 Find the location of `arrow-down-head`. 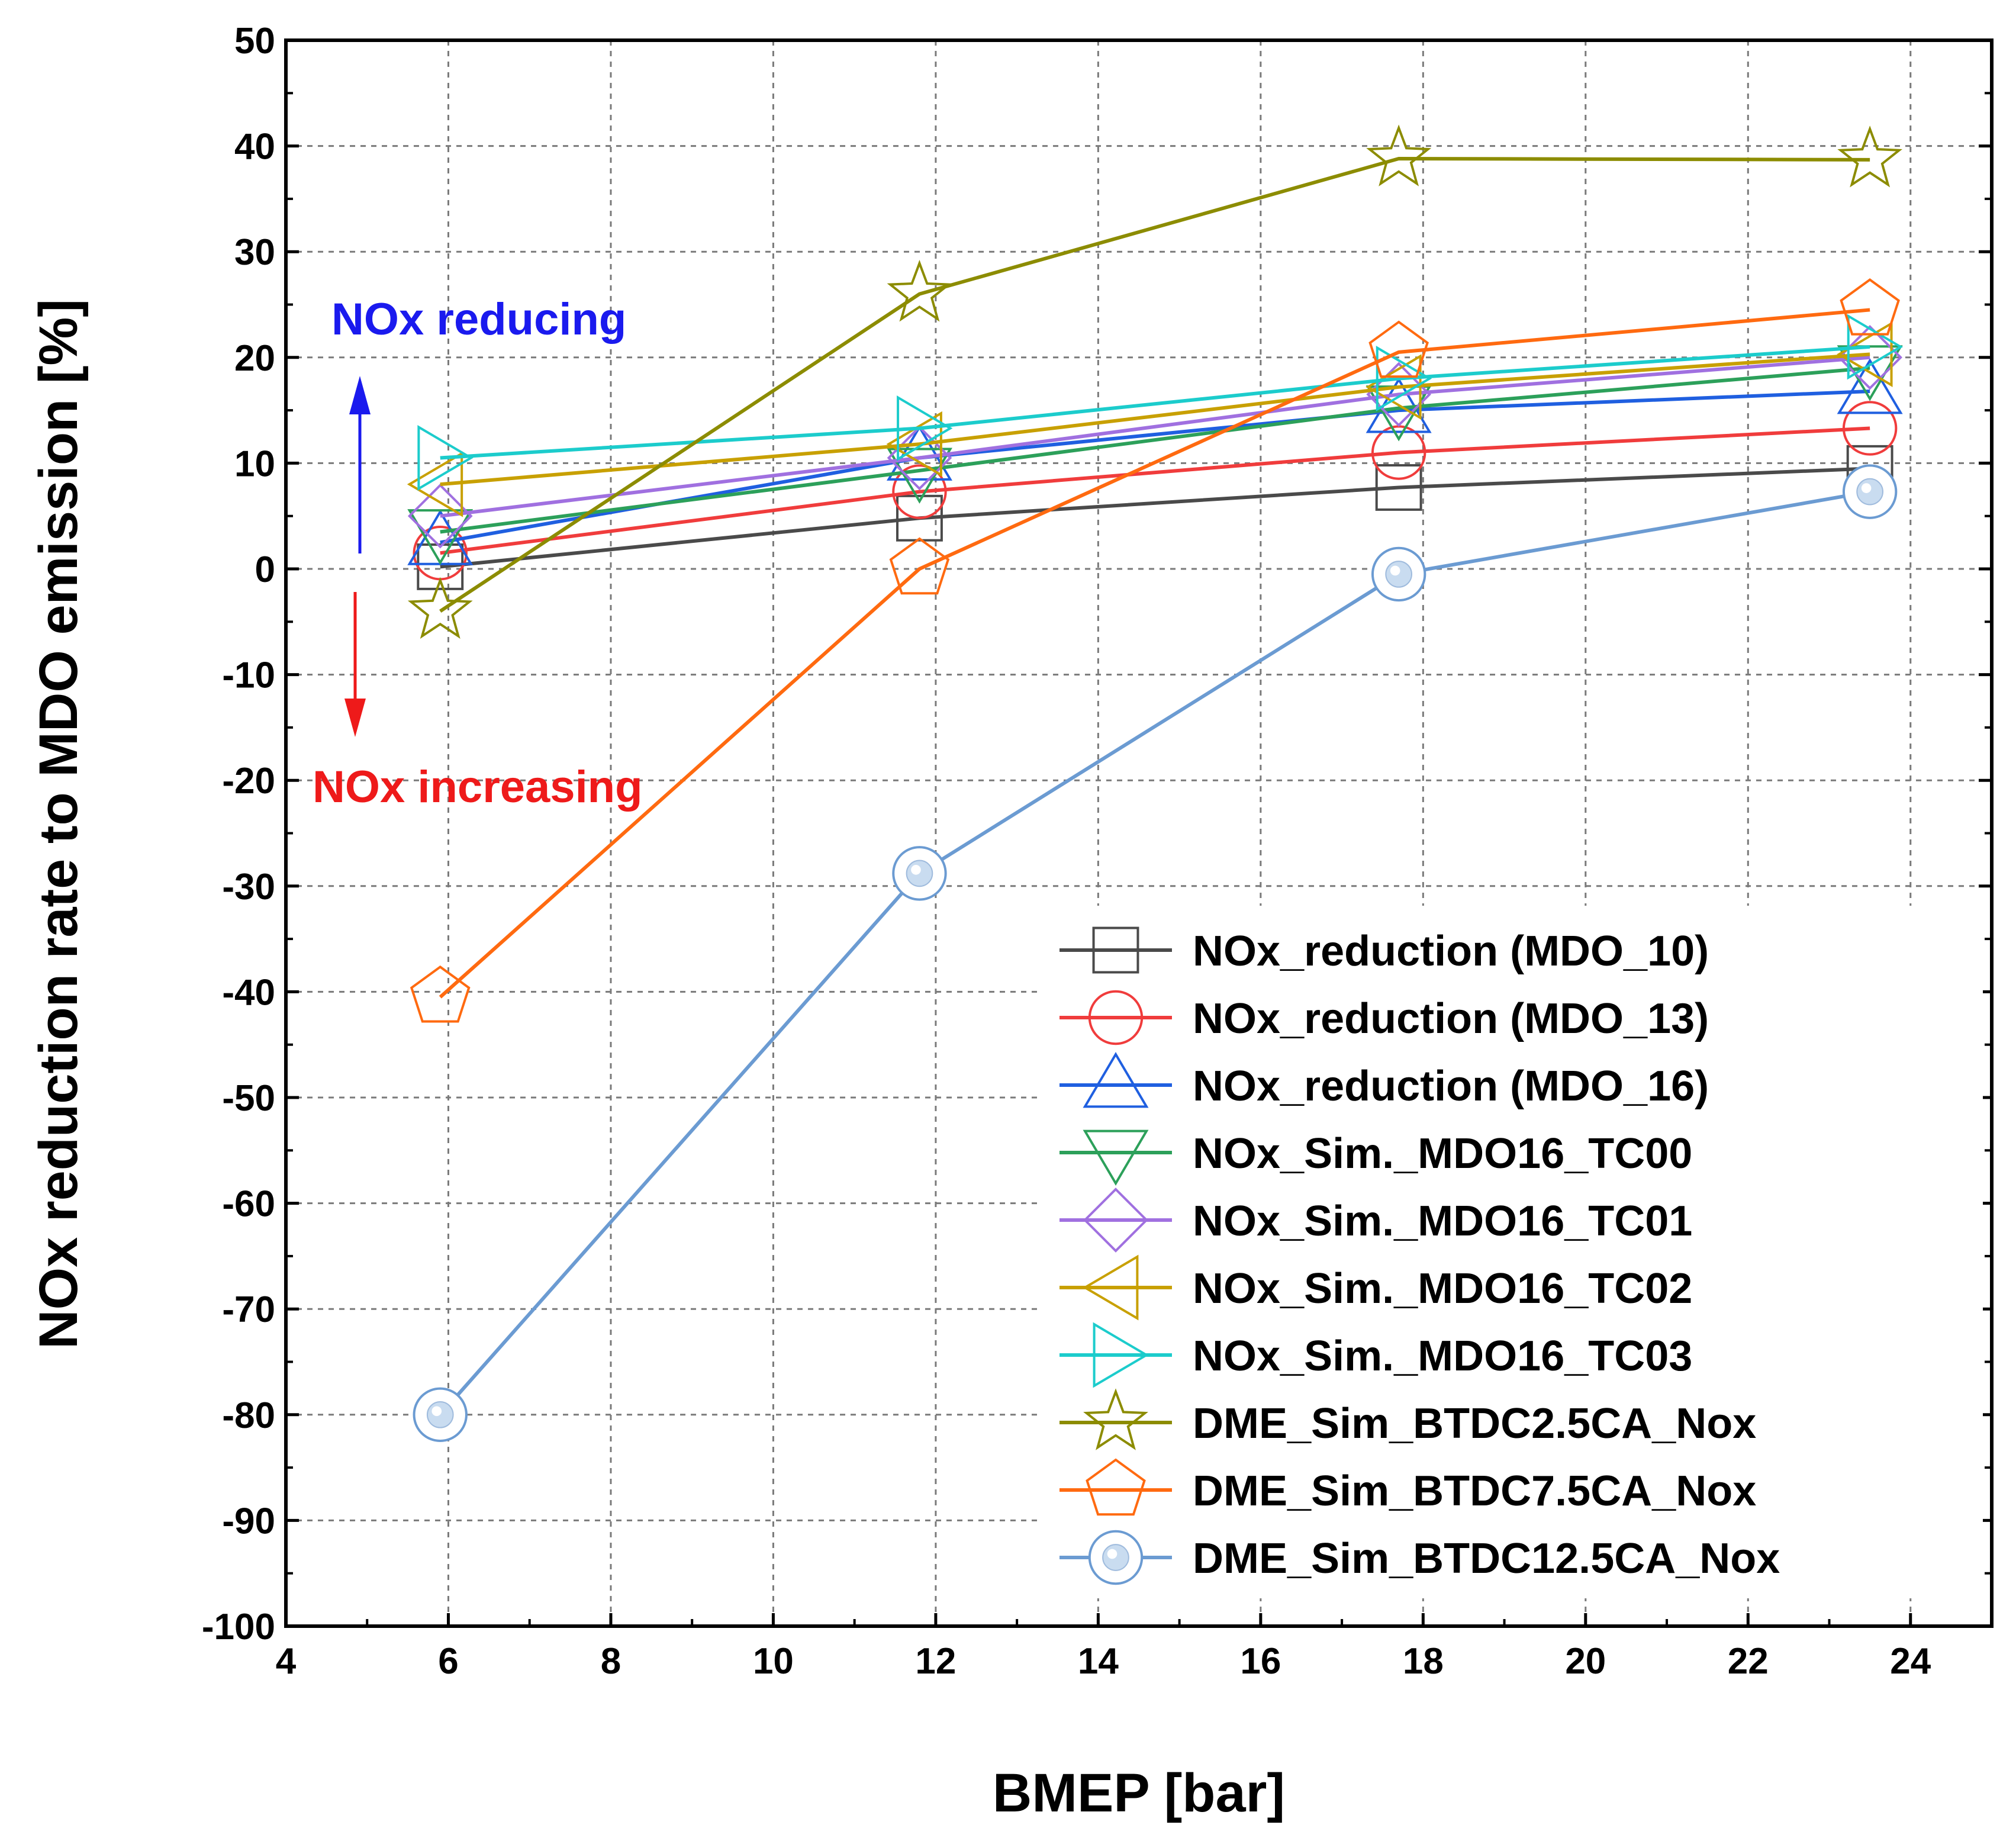

arrow-down-head is located at coordinates (355, 718).